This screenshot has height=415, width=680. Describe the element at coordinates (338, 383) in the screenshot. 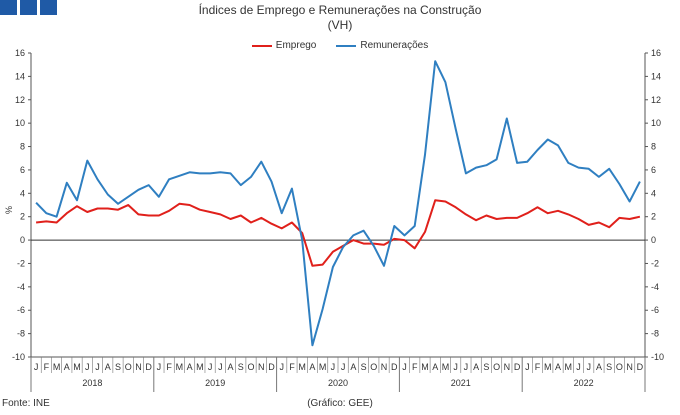

I see `x-tick-label-year: 2020` at that location.